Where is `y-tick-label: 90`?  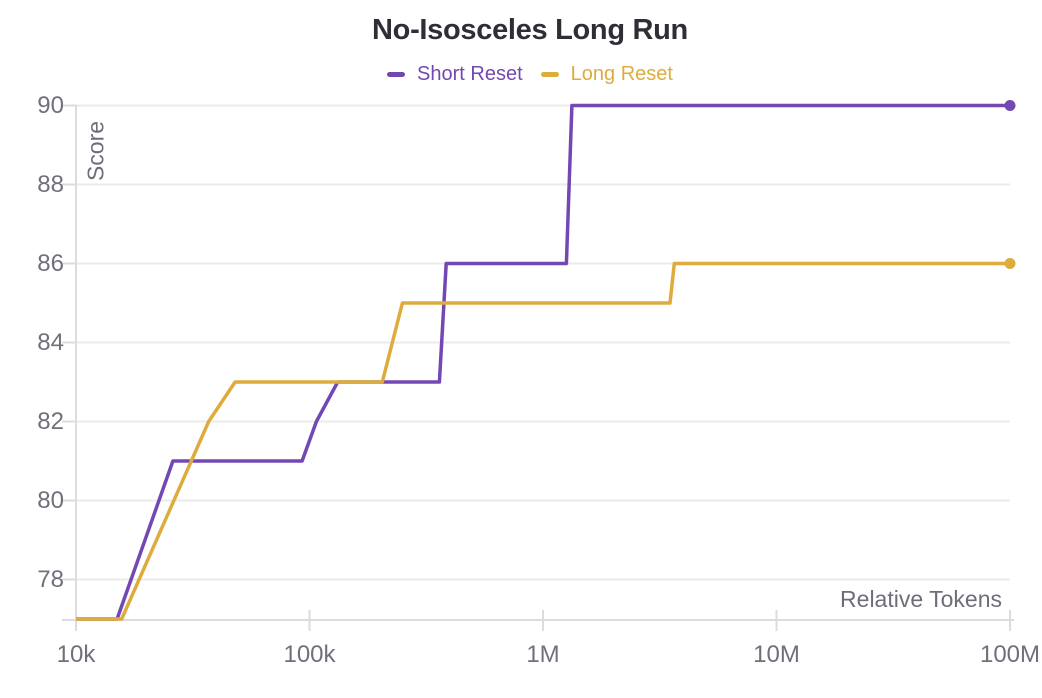
y-tick-label: 90 is located at coordinates (50, 105).